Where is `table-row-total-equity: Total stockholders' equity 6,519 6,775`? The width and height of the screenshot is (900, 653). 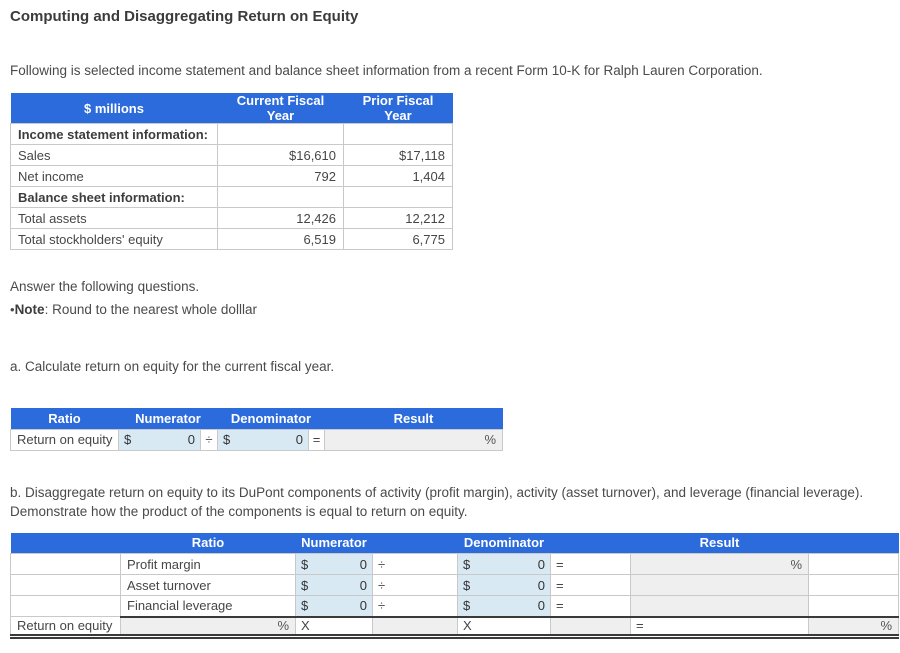
table-row-total-equity: Total stockholders' equity 6,519 6,775 is located at coordinates (231, 239).